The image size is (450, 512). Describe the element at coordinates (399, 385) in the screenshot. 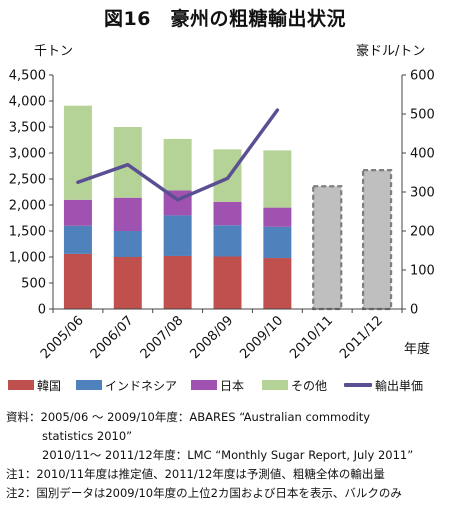

I see `legend-label-price: 輸出単価` at that location.